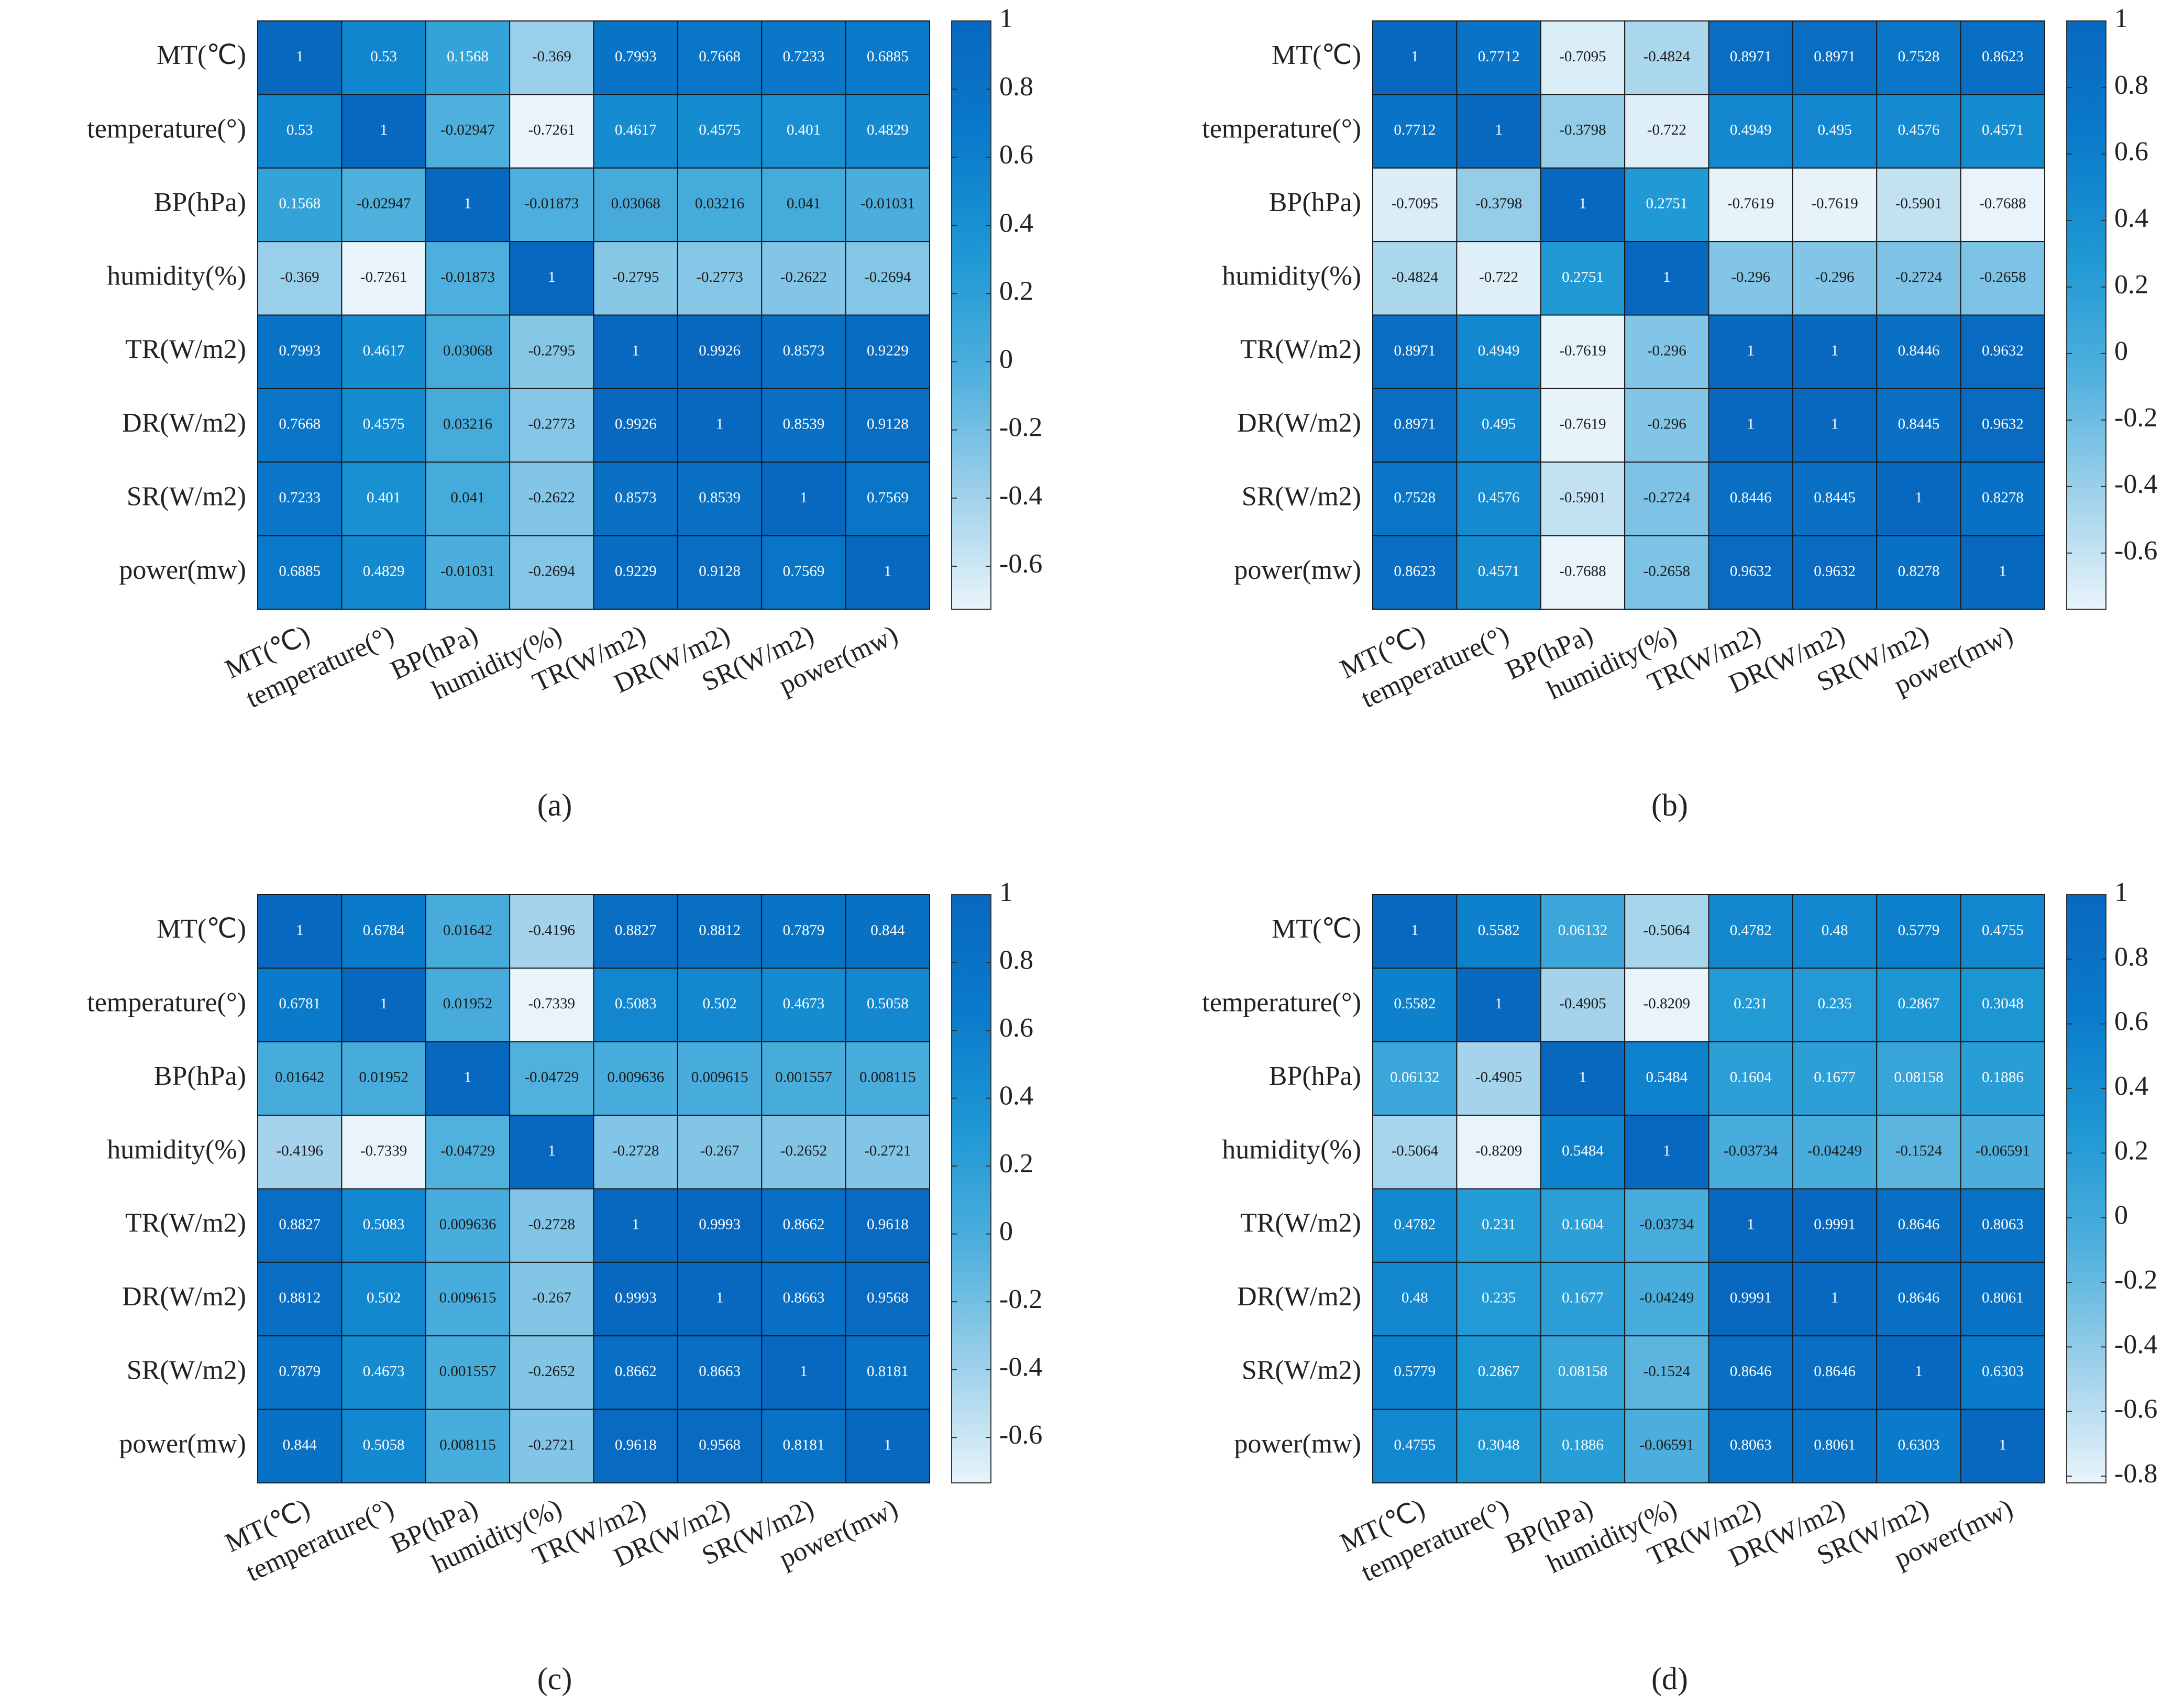 Image resolution: width=2184 pixels, height=1705 pixels. Describe the element at coordinates (720, 57) in the screenshot. I see `cell-label: 0.7668` at that location.